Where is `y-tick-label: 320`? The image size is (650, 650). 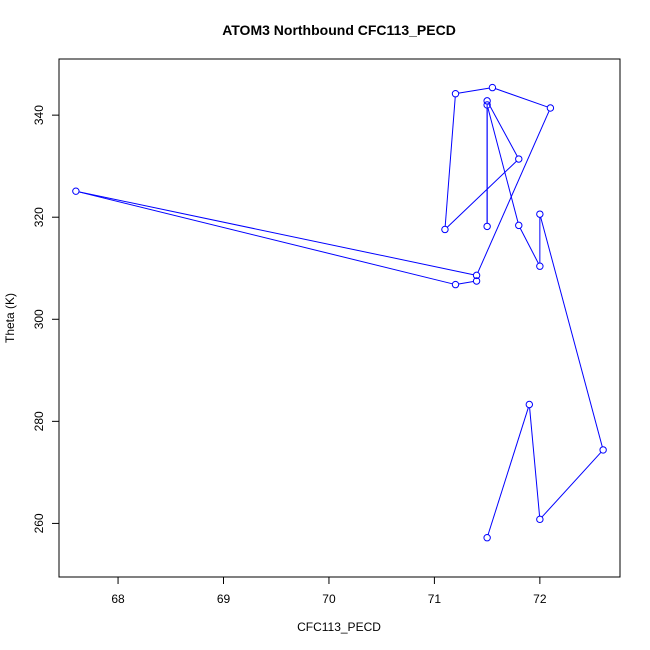
y-tick-label: 320 is located at coordinates (39, 217).